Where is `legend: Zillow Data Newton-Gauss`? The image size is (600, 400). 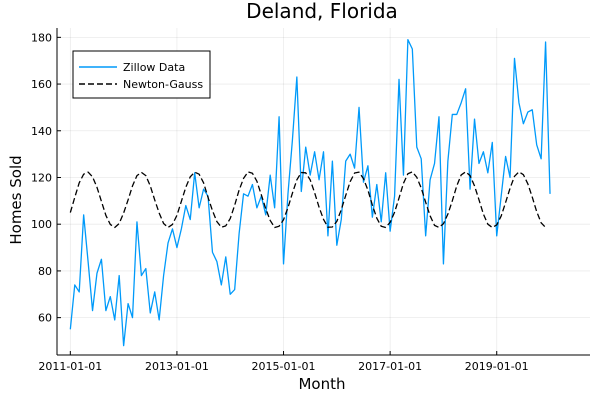 legend: Zillow Data Newton-Gauss is located at coordinates (141, 74).